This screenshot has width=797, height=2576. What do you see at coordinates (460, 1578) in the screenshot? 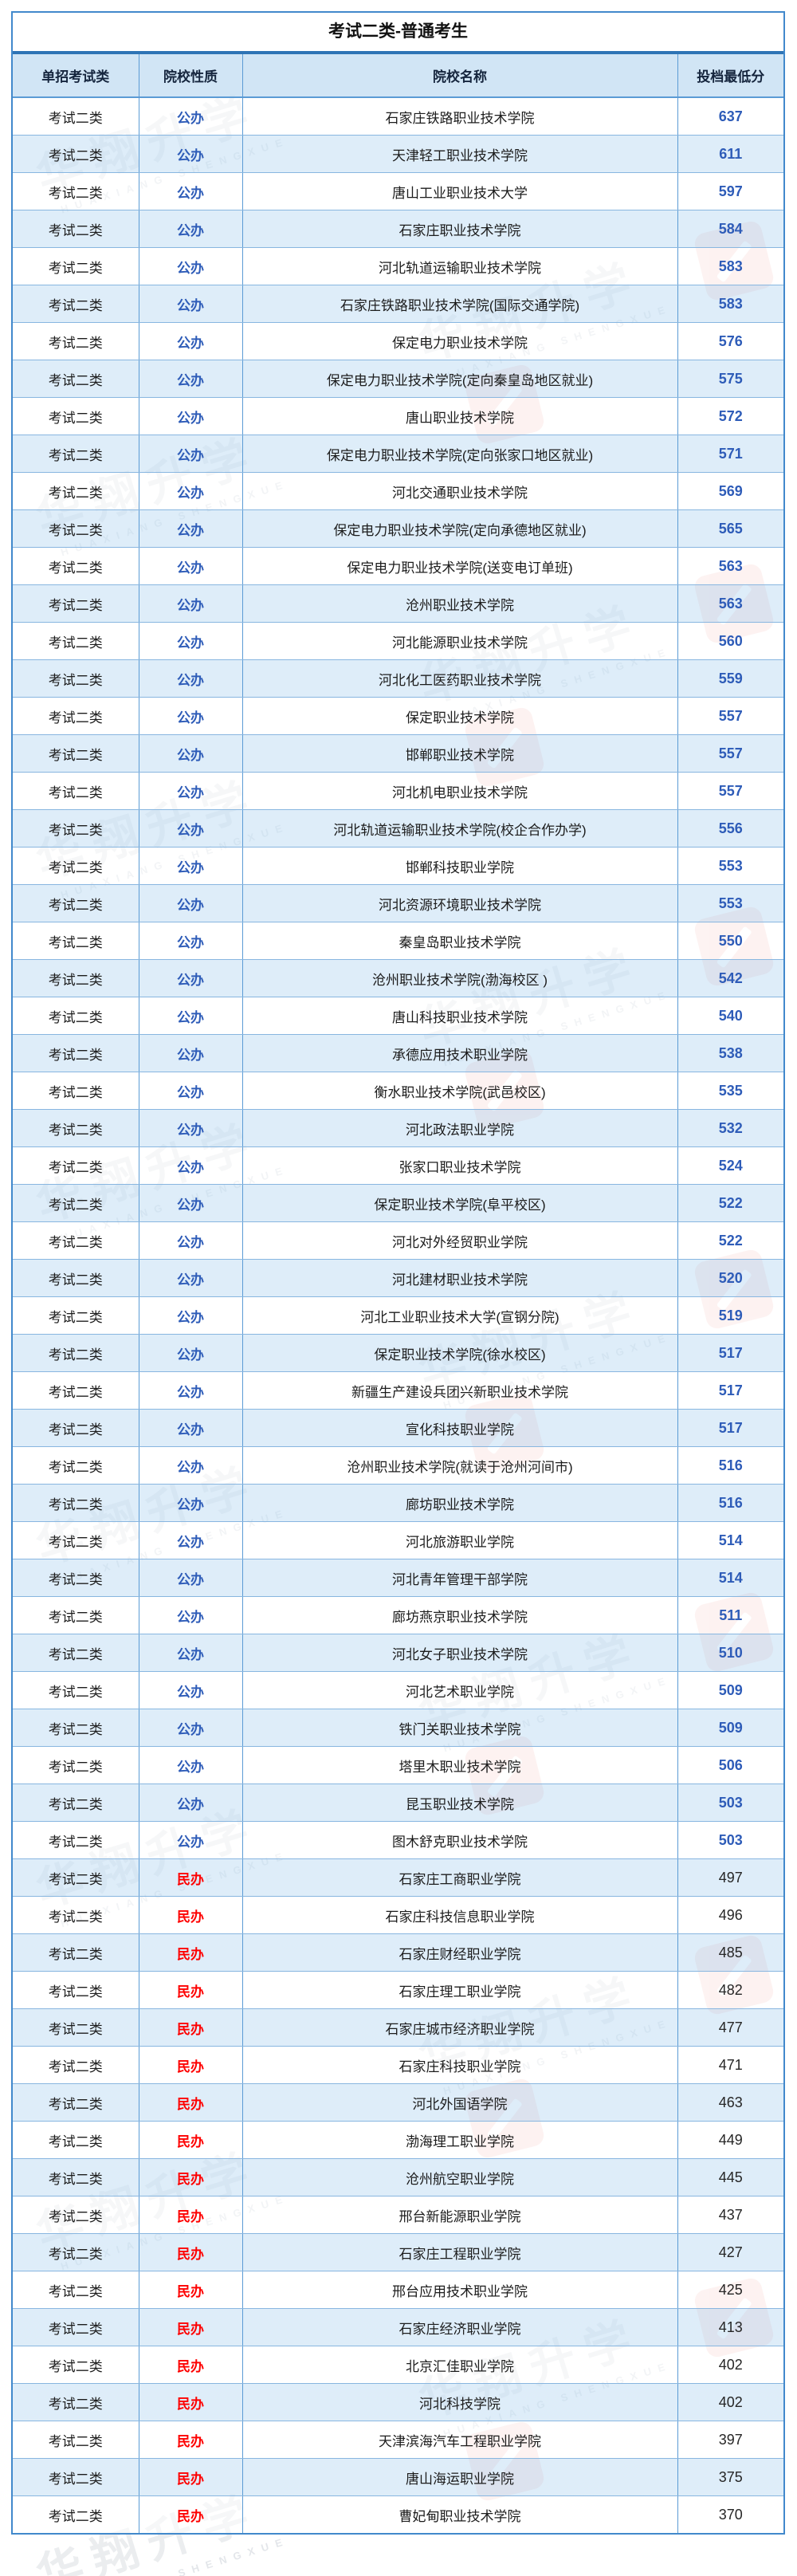
I see `school-name-cell: 河北青年管理干部学院` at bounding box center [460, 1578].